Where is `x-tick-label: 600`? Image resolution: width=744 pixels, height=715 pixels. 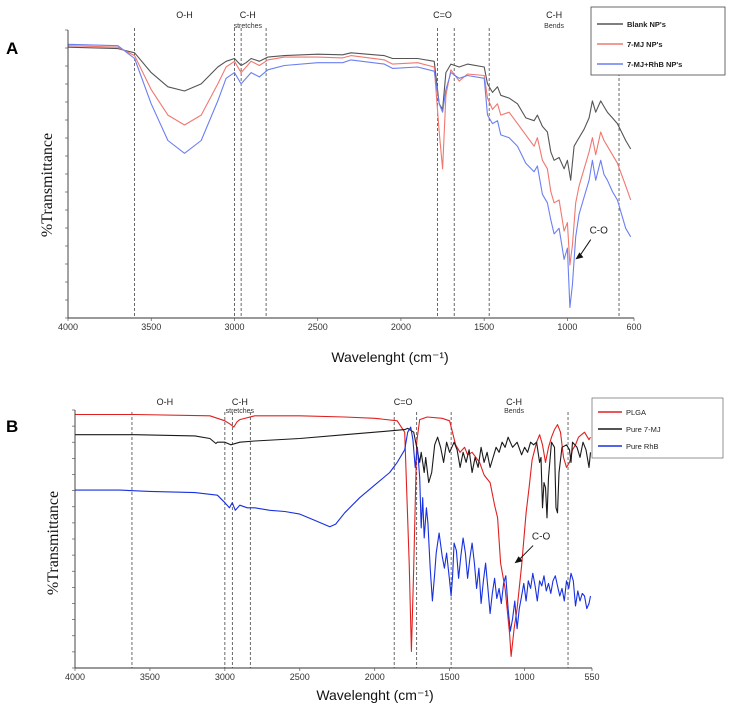 x-tick-label: 600 is located at coordinates (633, 327).